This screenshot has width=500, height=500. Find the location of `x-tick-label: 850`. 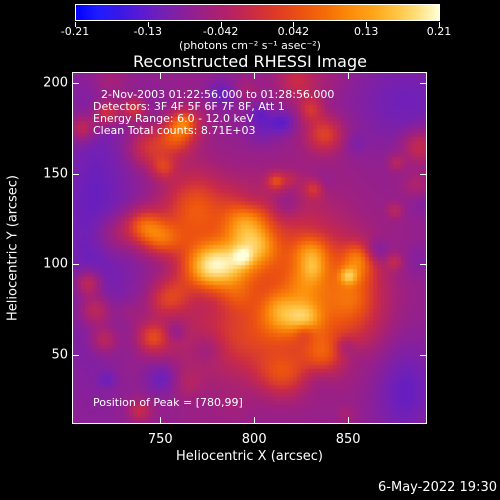

x-tick-label: 850 is located at coordinates (348, 439).